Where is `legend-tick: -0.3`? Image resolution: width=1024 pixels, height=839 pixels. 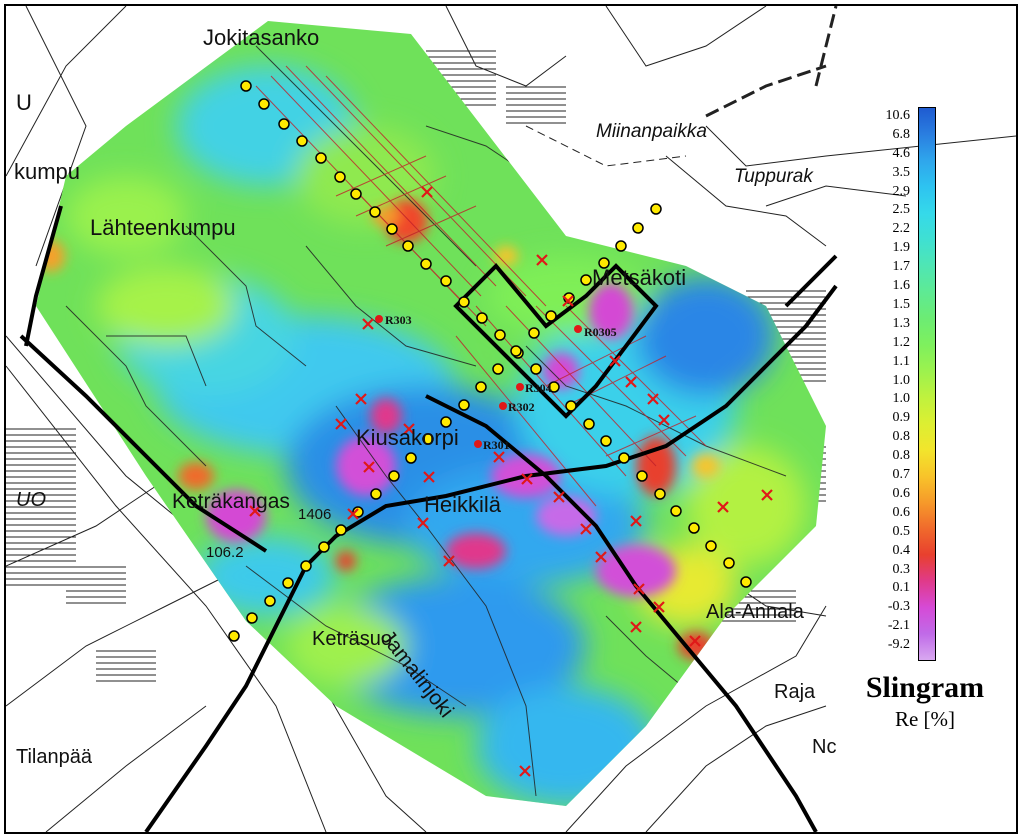
legend-tick: -0.3 is located at coordinates (898, 607).